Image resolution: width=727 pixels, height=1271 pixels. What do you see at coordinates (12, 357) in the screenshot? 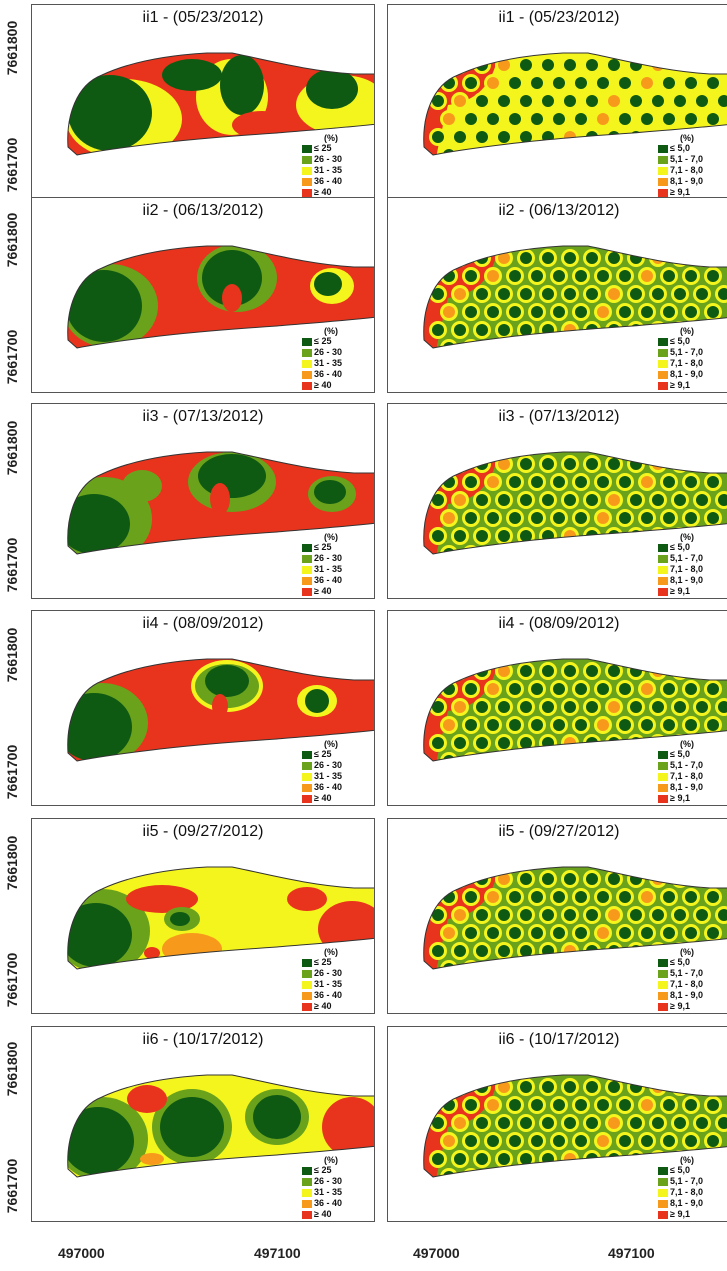
I see `y-tick-label: 7661700` at bounding box center [12, 357].